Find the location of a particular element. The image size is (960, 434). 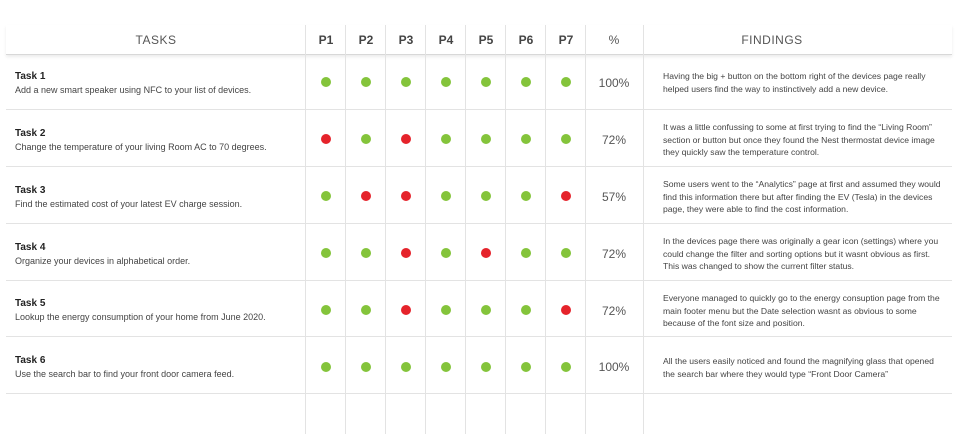

header-p7: P7 is located at coordinates (566, 40).